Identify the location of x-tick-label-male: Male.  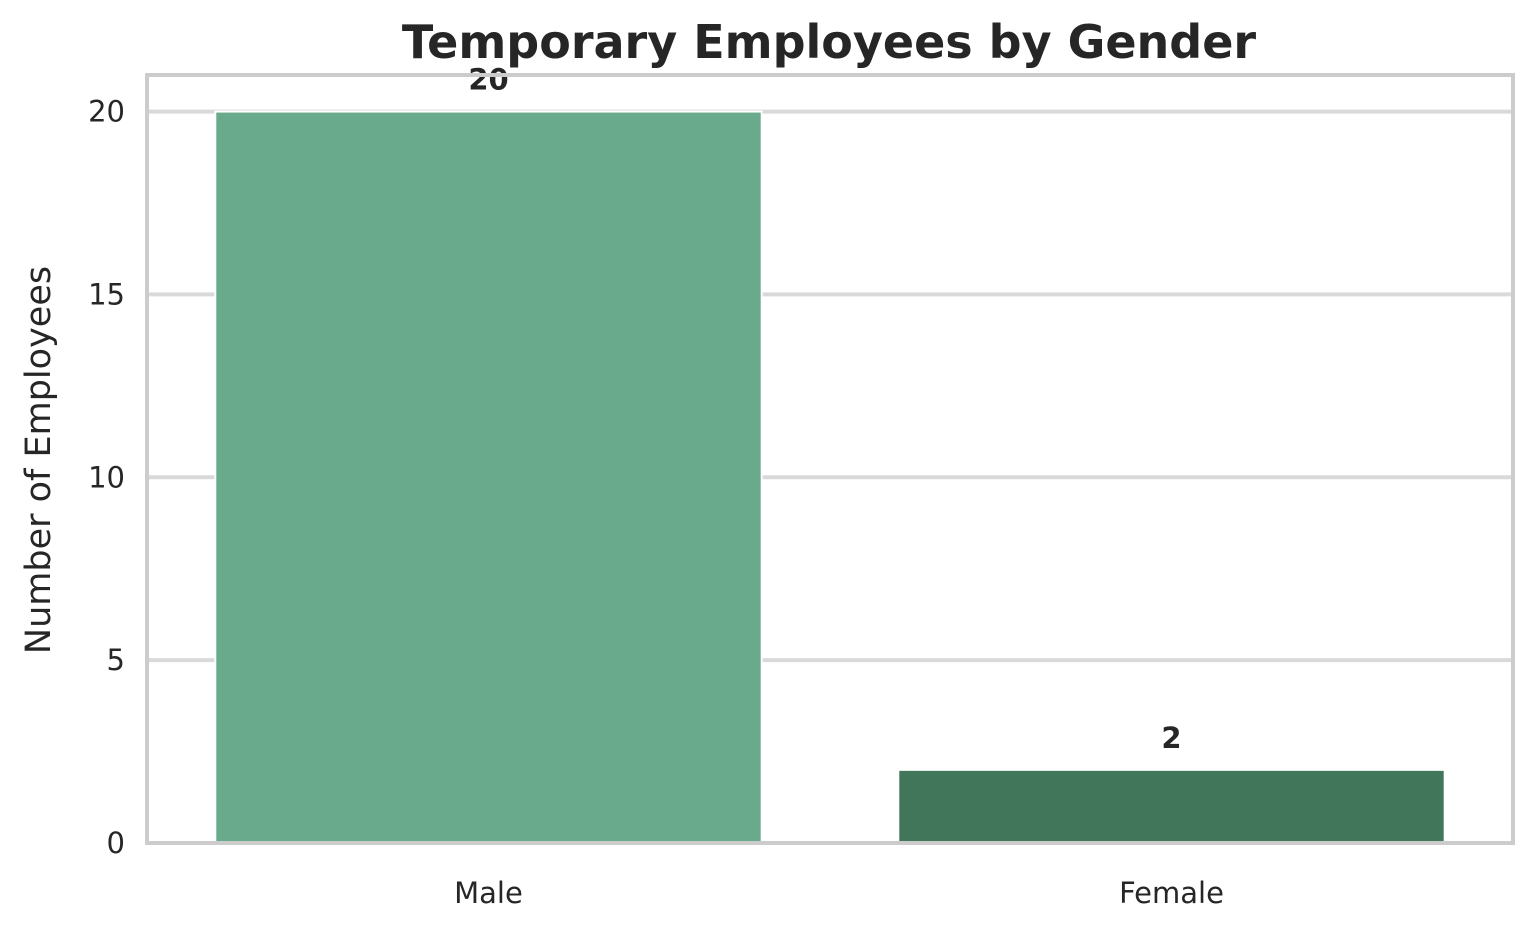
(488, 893).